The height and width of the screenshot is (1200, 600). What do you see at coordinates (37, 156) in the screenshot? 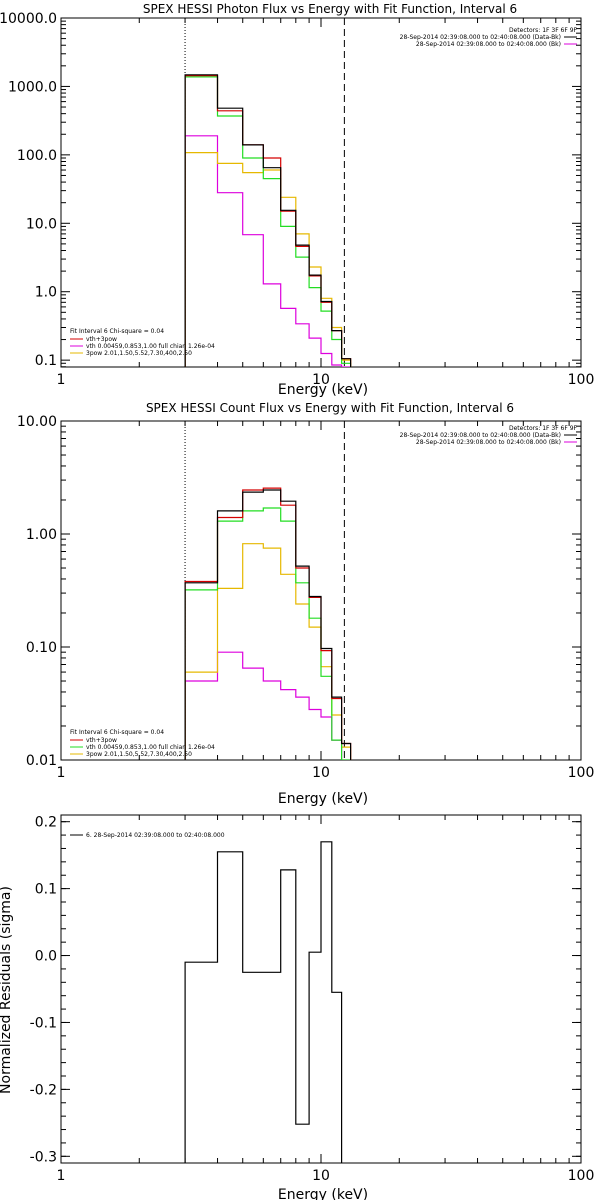
I see `photon-flux-y-tick-label: 100.0` at bounding box center [37, 156].